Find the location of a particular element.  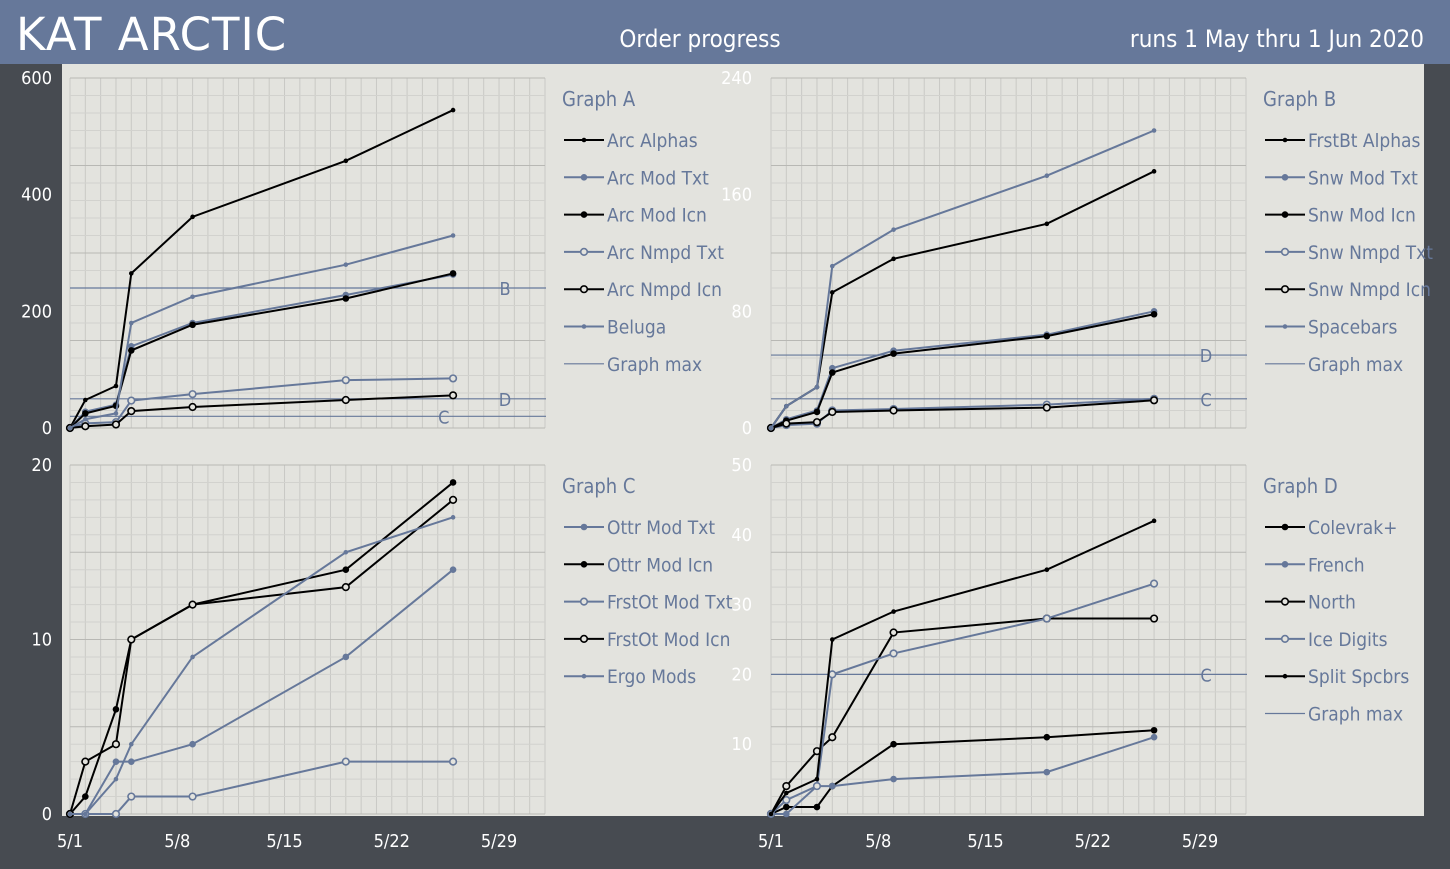

legend-label: FrstOt Mod Icn is located at coordinates (668, 640).